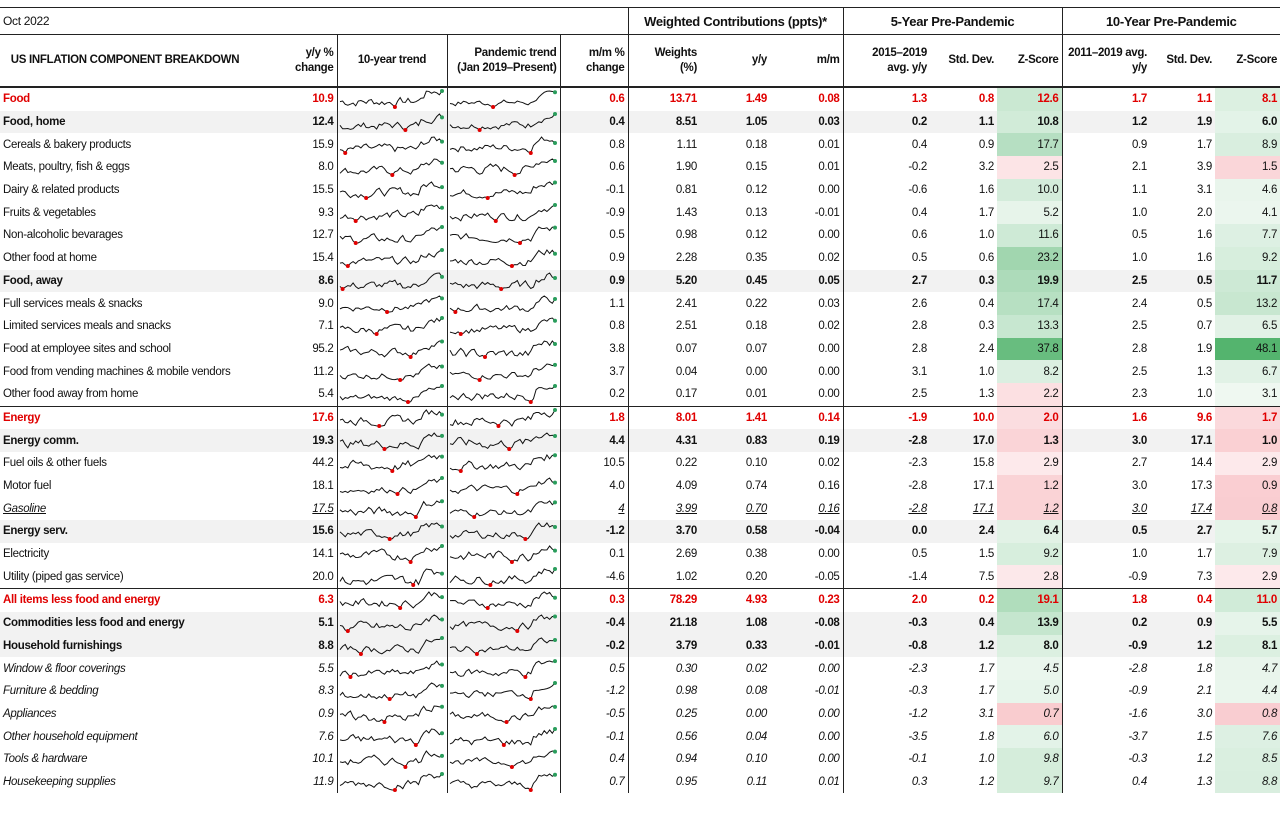  What do you see at coordinates (686, 736) in the screenshot?
I see `cell: 0.56` at bounding box center [686, 736].